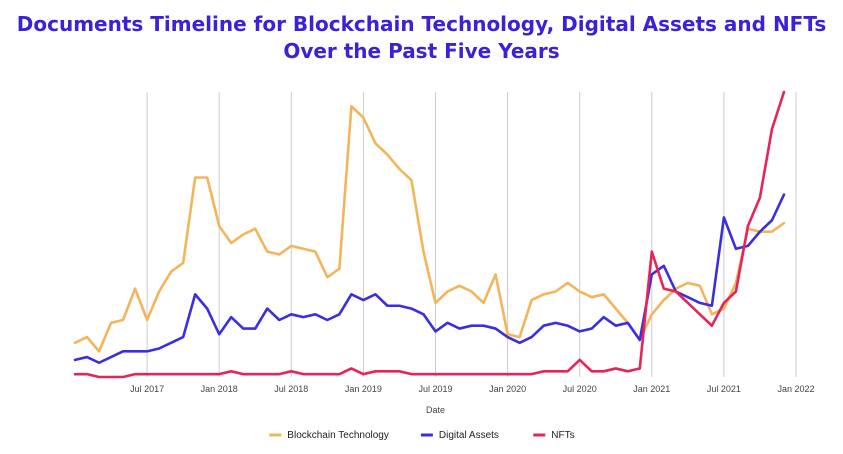 This screenshot has width=843, height=454. I want to click on x-tick-label: Jan 2018, so click(219, 389).